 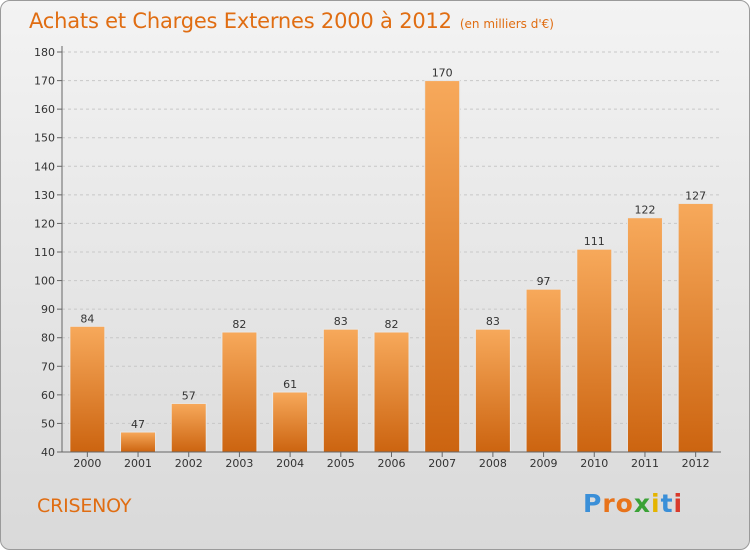 I want to click on x-tick-label: 2002, so click(x=189, y=463).